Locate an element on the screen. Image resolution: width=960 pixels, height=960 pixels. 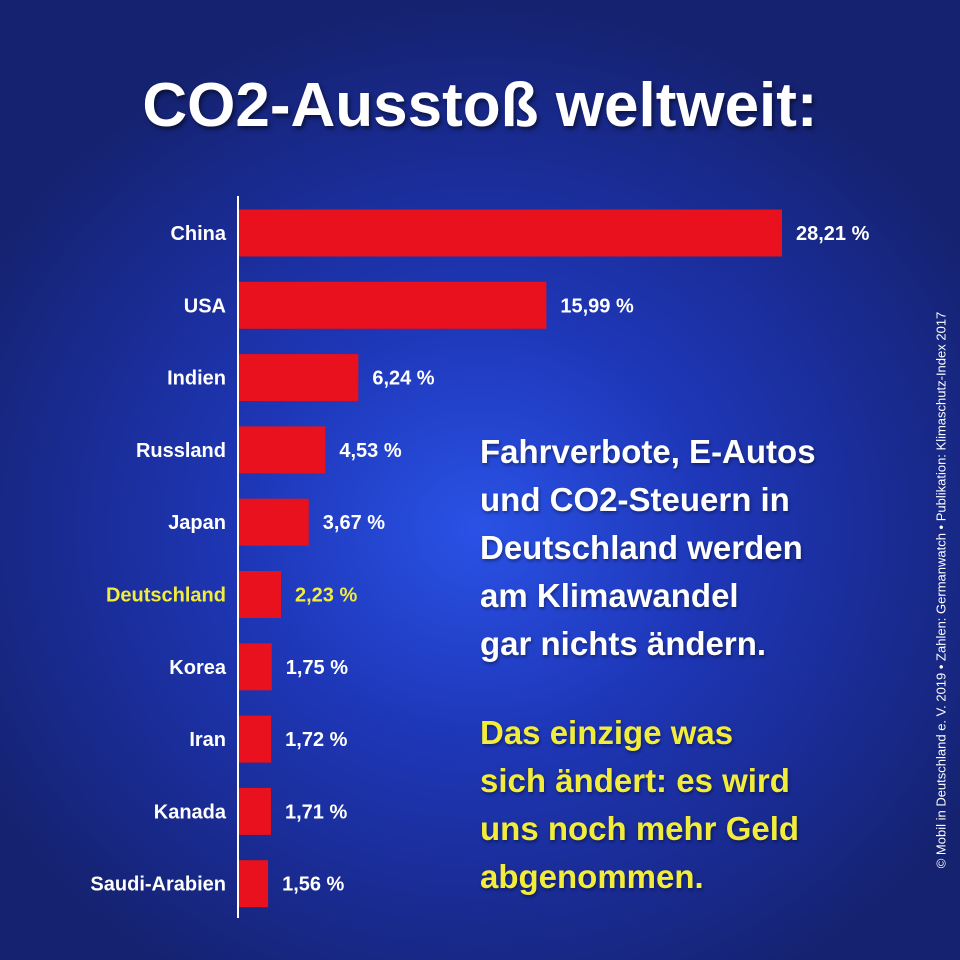
category-label: Indien is located at coordinates (196, 379).